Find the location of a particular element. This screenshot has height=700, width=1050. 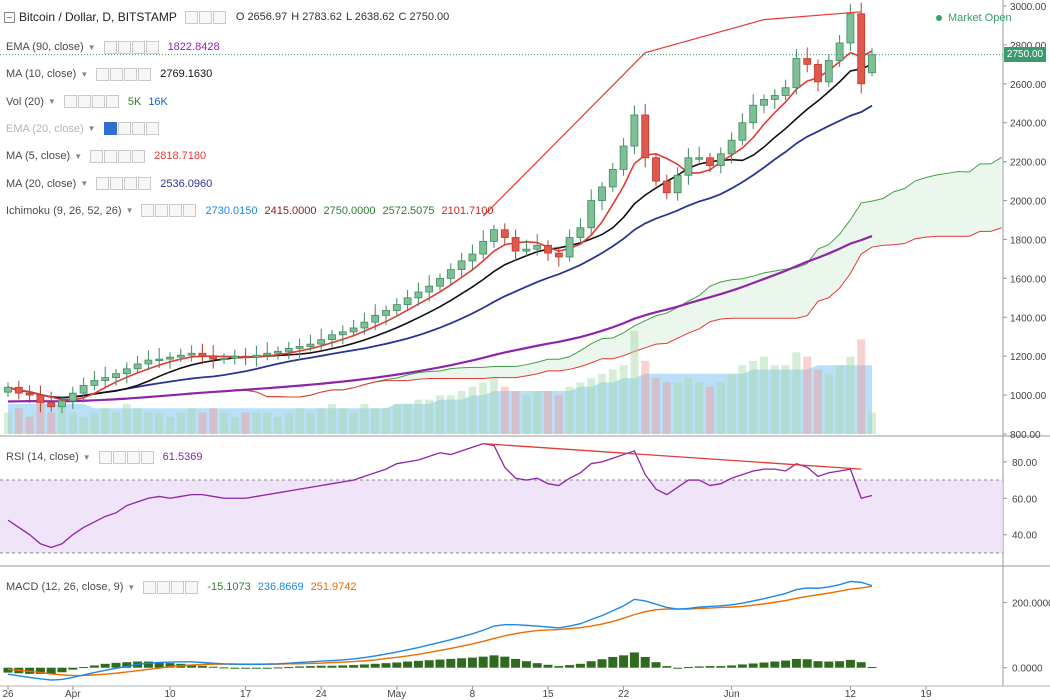

macd-controls is located at coordinates (171, 587).